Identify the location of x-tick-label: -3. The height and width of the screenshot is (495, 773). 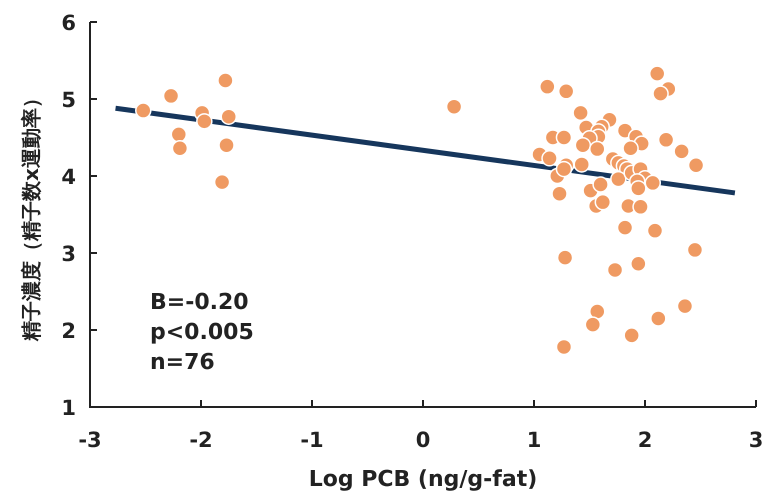
(90, 440).